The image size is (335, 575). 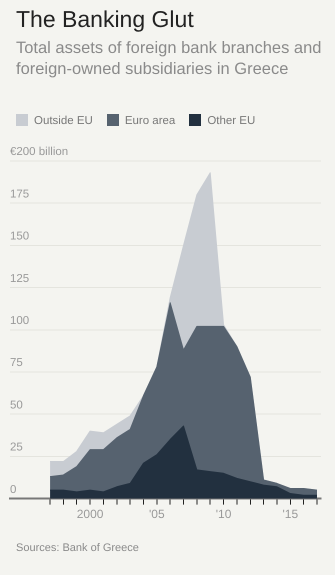 I want to click on y-tick-label: 150, so click(x=20, y=236).